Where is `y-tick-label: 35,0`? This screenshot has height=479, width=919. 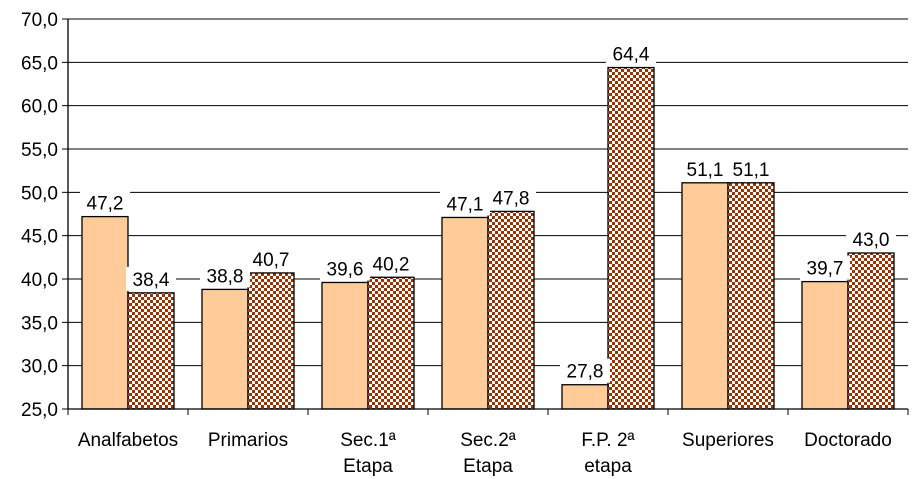 y-tick-label: 35,0 is located at coordinates (39, 323).